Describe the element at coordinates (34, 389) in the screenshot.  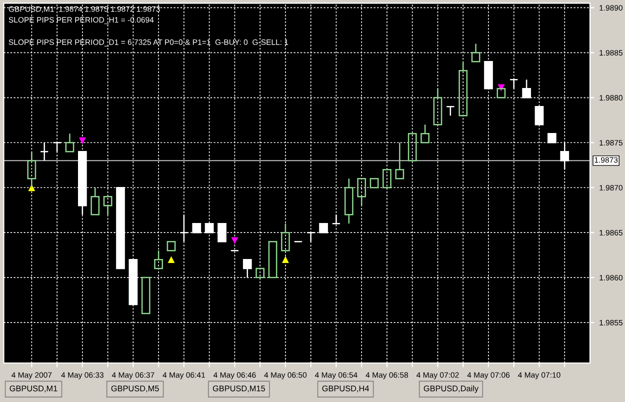
I see `text: GBPUSD,M1` at that location.